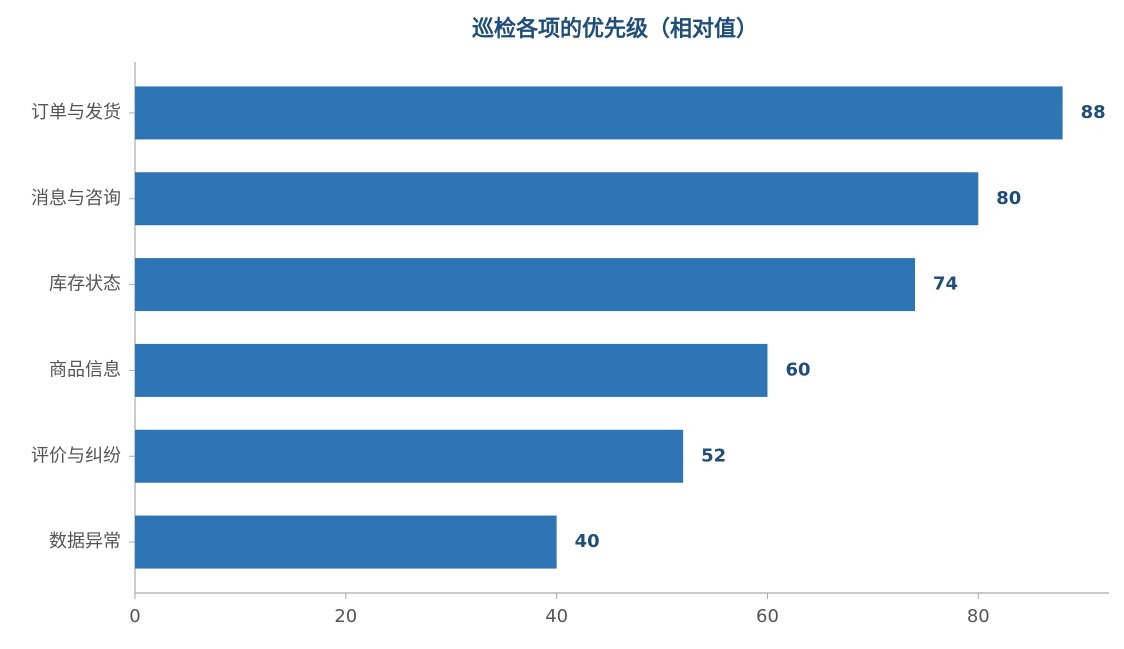  Describe the element at coordinates (797, 369) in the screenshot. I see `value-label: 60` at that location.